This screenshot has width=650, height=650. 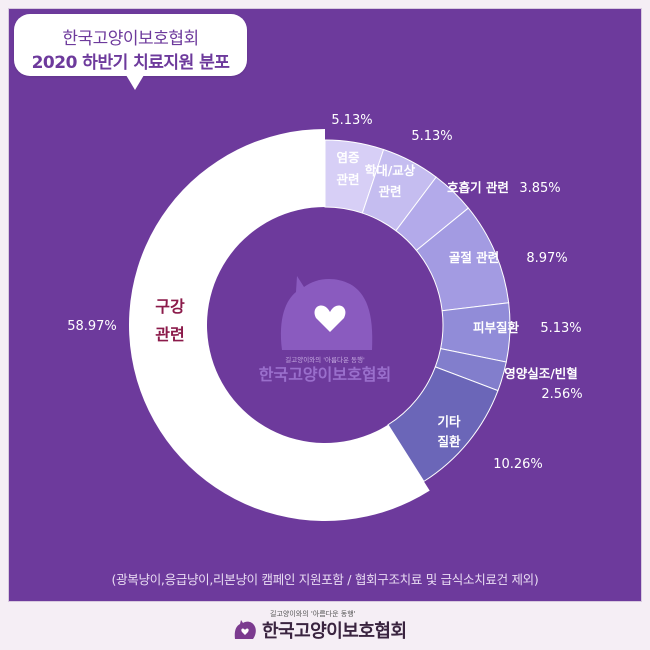 What do you see at coordinates (130, 39) in the screenshot?
I see `chart-title-org: 한국고양이보호협회` at bounding box center [130, 39].